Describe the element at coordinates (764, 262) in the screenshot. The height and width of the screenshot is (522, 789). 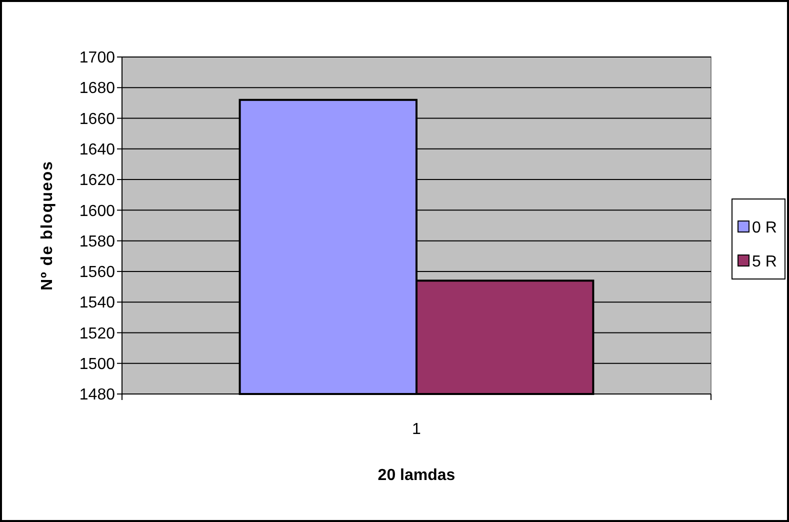
I see `legend-label: 5 R` at that location.